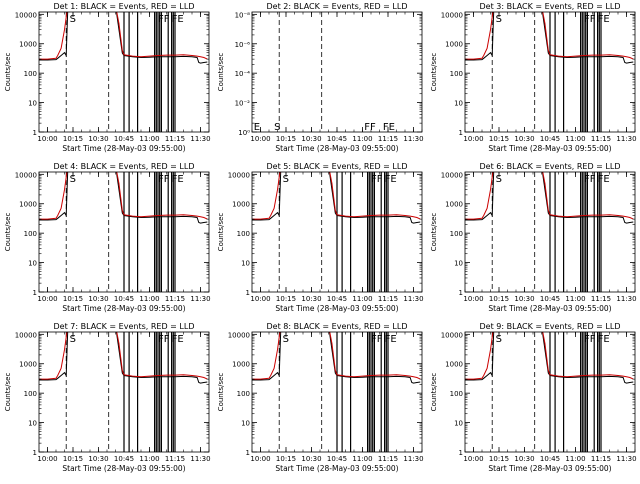  What do you see at coordinates (550, 326) in the screenshot?
I see `chart-title: Det 9: BLACK = Events, RED = LLD` at bounding box center [550, 326].